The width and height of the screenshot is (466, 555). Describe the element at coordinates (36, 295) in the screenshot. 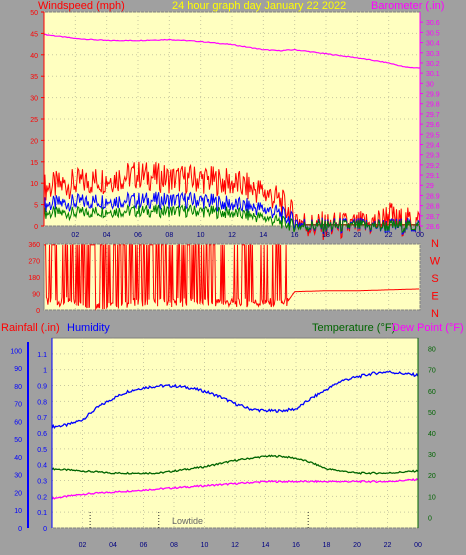

I see `dir-tick-label: 90` at that location.